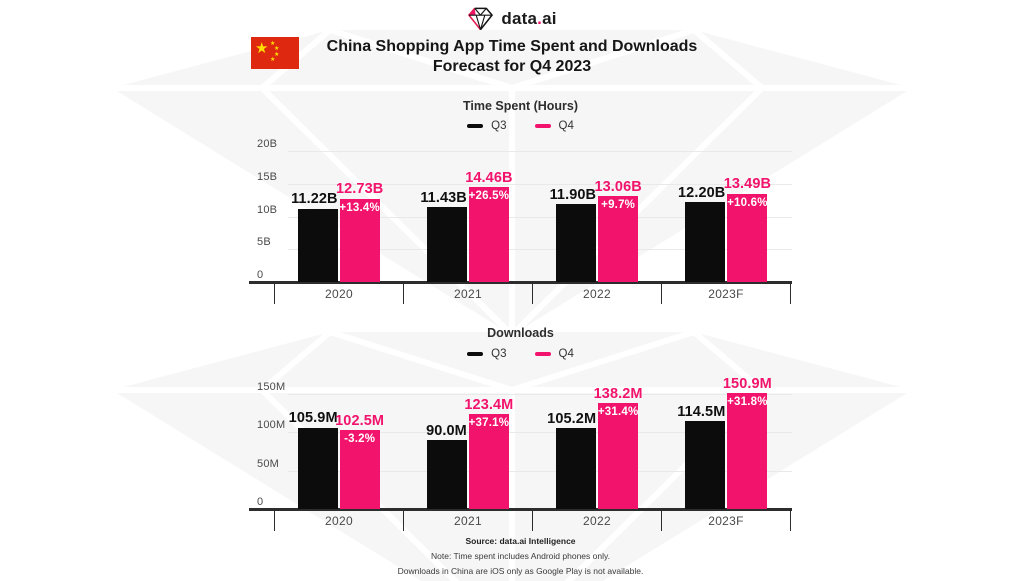 The image size is (1024, 581). What do you see at coordinates (360, 439) in the screenshot?
I see `bar-q4-pct-change-label: -3.2%` at bounding box center [360, 439].